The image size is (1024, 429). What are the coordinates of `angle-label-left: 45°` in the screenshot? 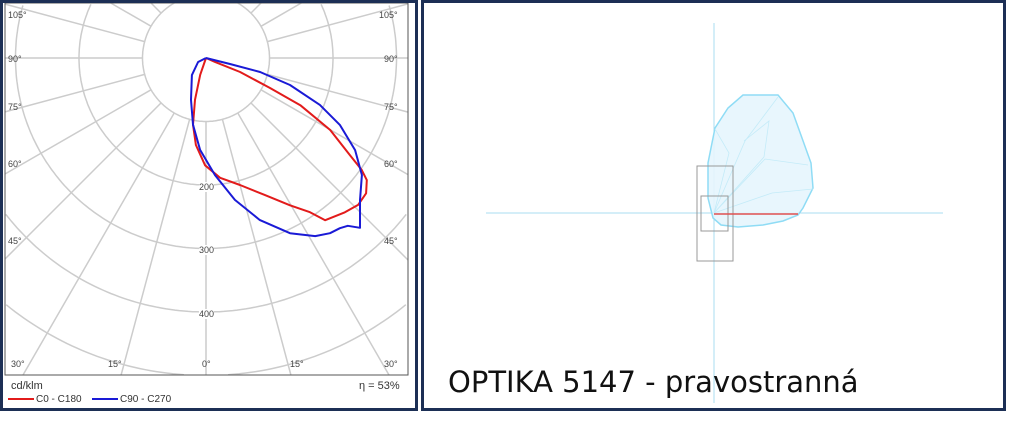 It's located at (15, 241).